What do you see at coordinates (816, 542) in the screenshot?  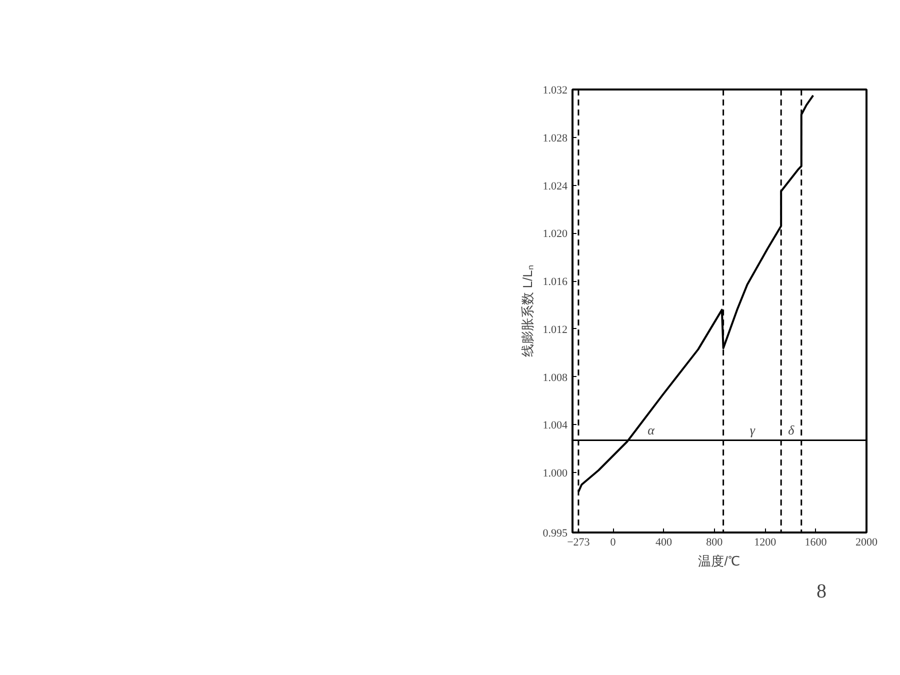 I see `x-tick-label: 1600` at bounding box center [816, 542].